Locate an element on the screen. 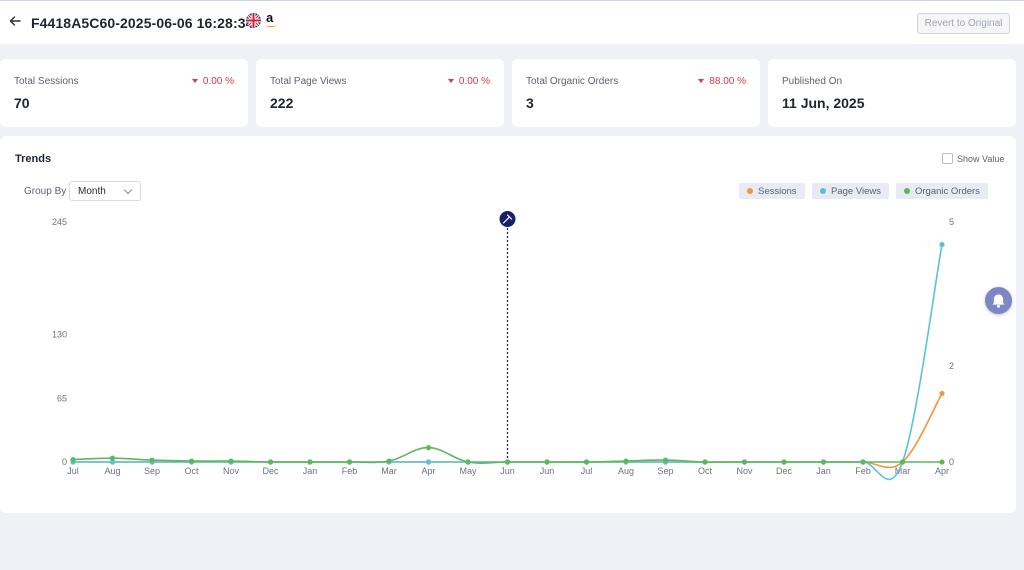 The height and width of the screenshot is (570, 1024). trends-title: Trends is located at coordinates (33, 159).